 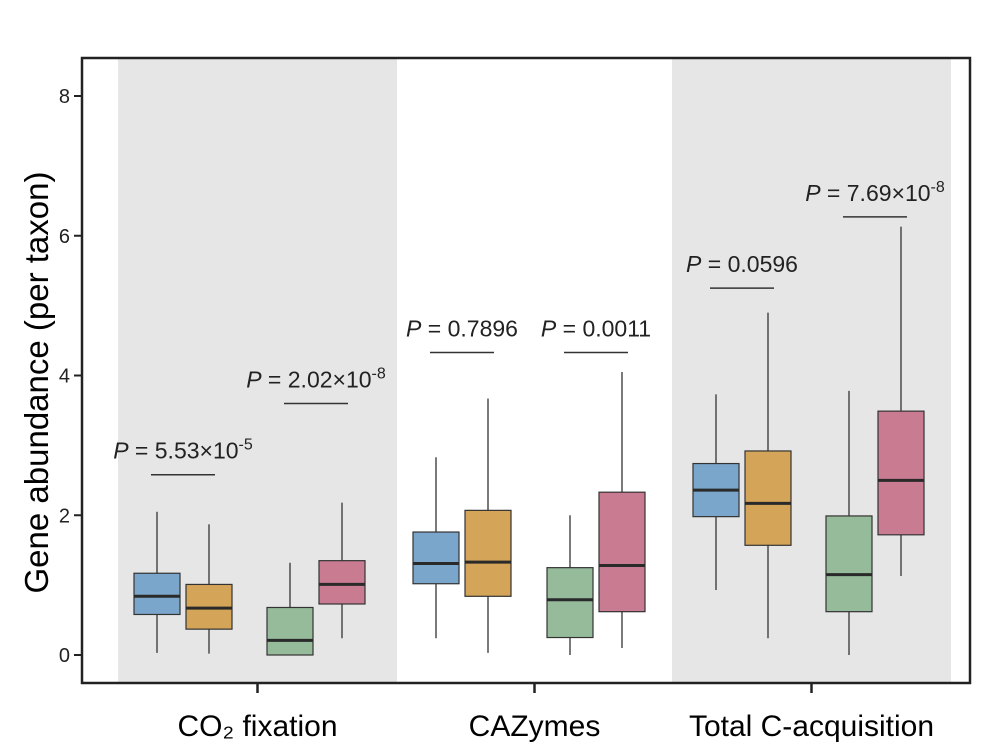 What do you see at coordinates (64, 656) in the screenshot?
I see `y-tick-label-0: 0` at bounding box center [64, 656].